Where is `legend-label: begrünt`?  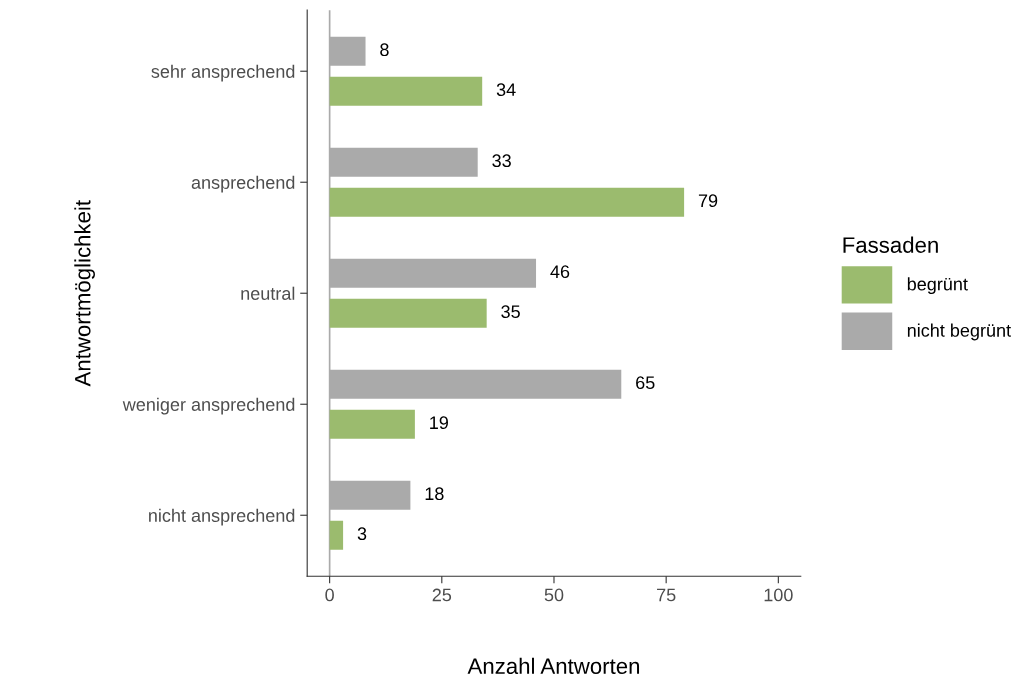
legend-label: begrünt is located at coordinates (937, 286).